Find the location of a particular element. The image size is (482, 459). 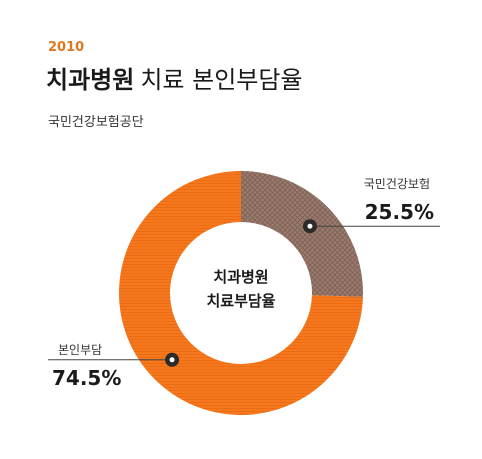

center-label-line1: 치과병원 is located at coordinates (240, 277).